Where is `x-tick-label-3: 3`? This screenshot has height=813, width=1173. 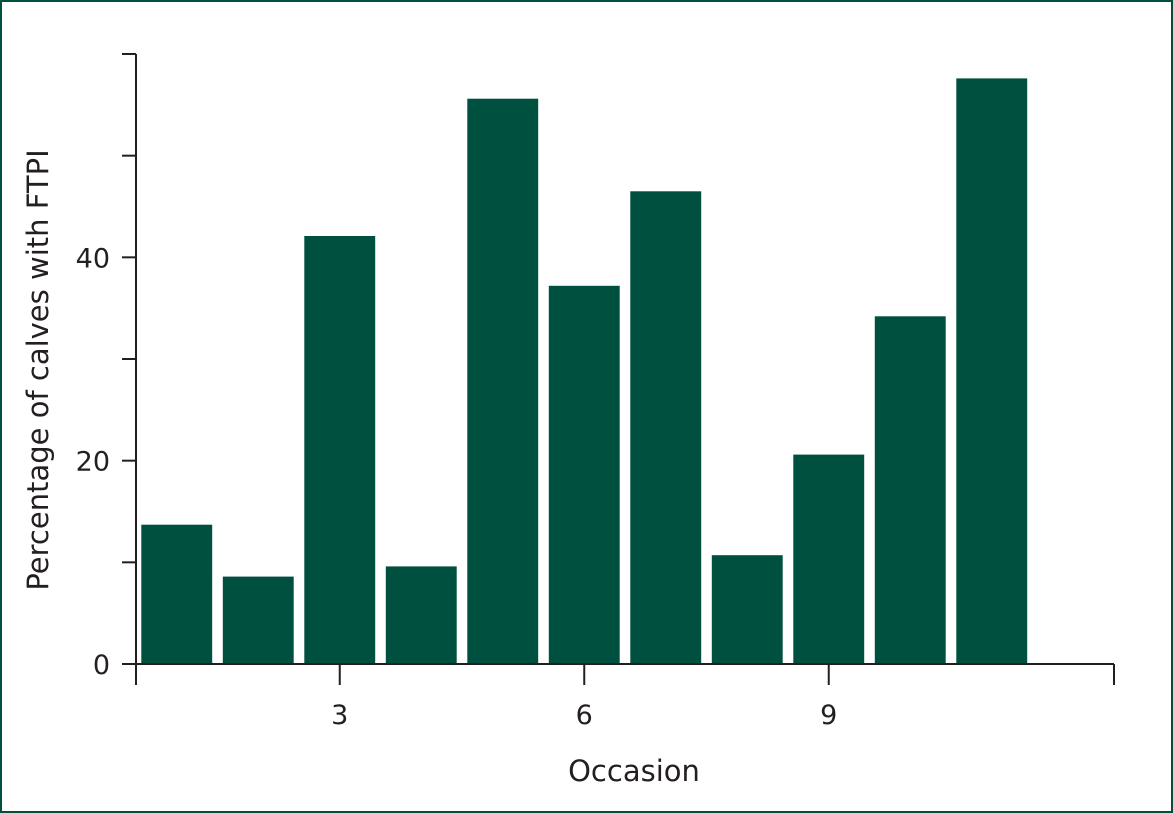 x-tick-label-3: 3 is located at coordinates (339, 715).